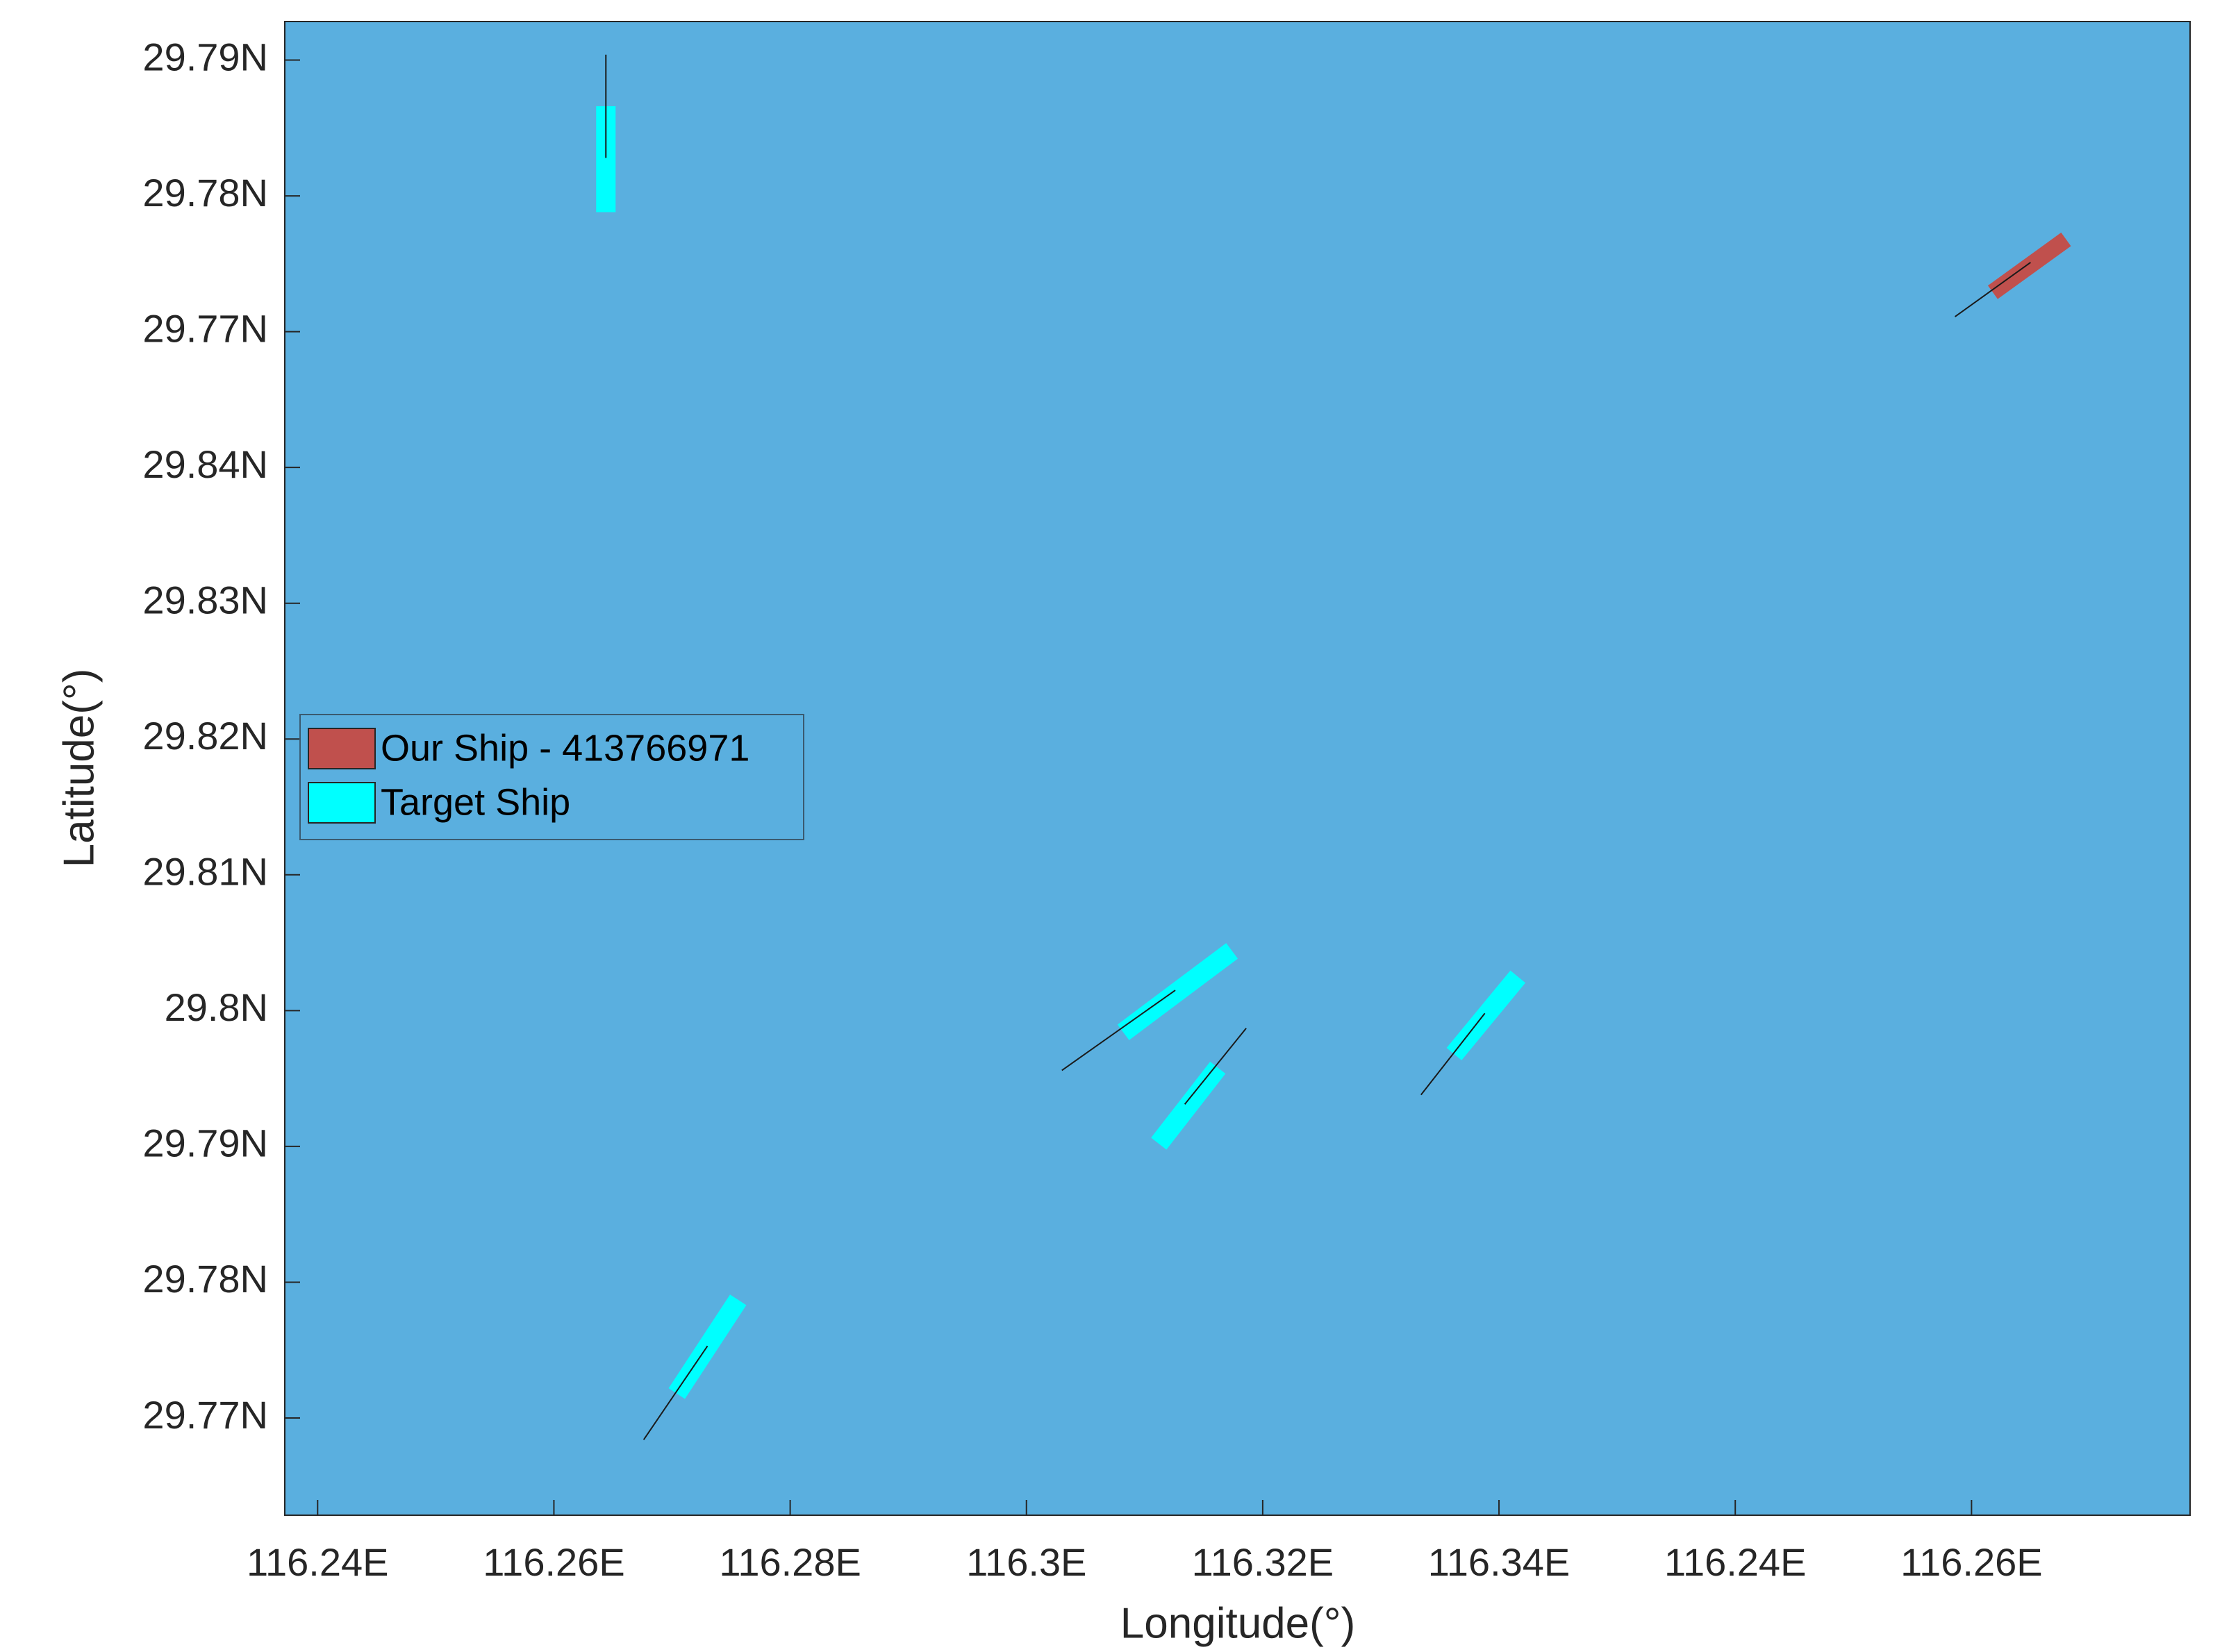  I want to click on x-tick-label: 116.34E, so click(1499, 1562).